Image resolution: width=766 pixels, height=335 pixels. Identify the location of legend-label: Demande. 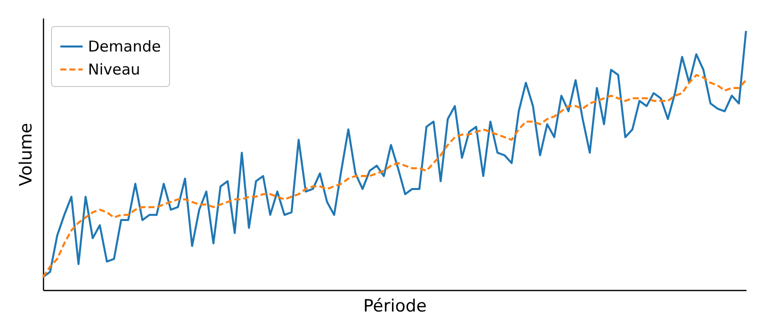
(124, 47).